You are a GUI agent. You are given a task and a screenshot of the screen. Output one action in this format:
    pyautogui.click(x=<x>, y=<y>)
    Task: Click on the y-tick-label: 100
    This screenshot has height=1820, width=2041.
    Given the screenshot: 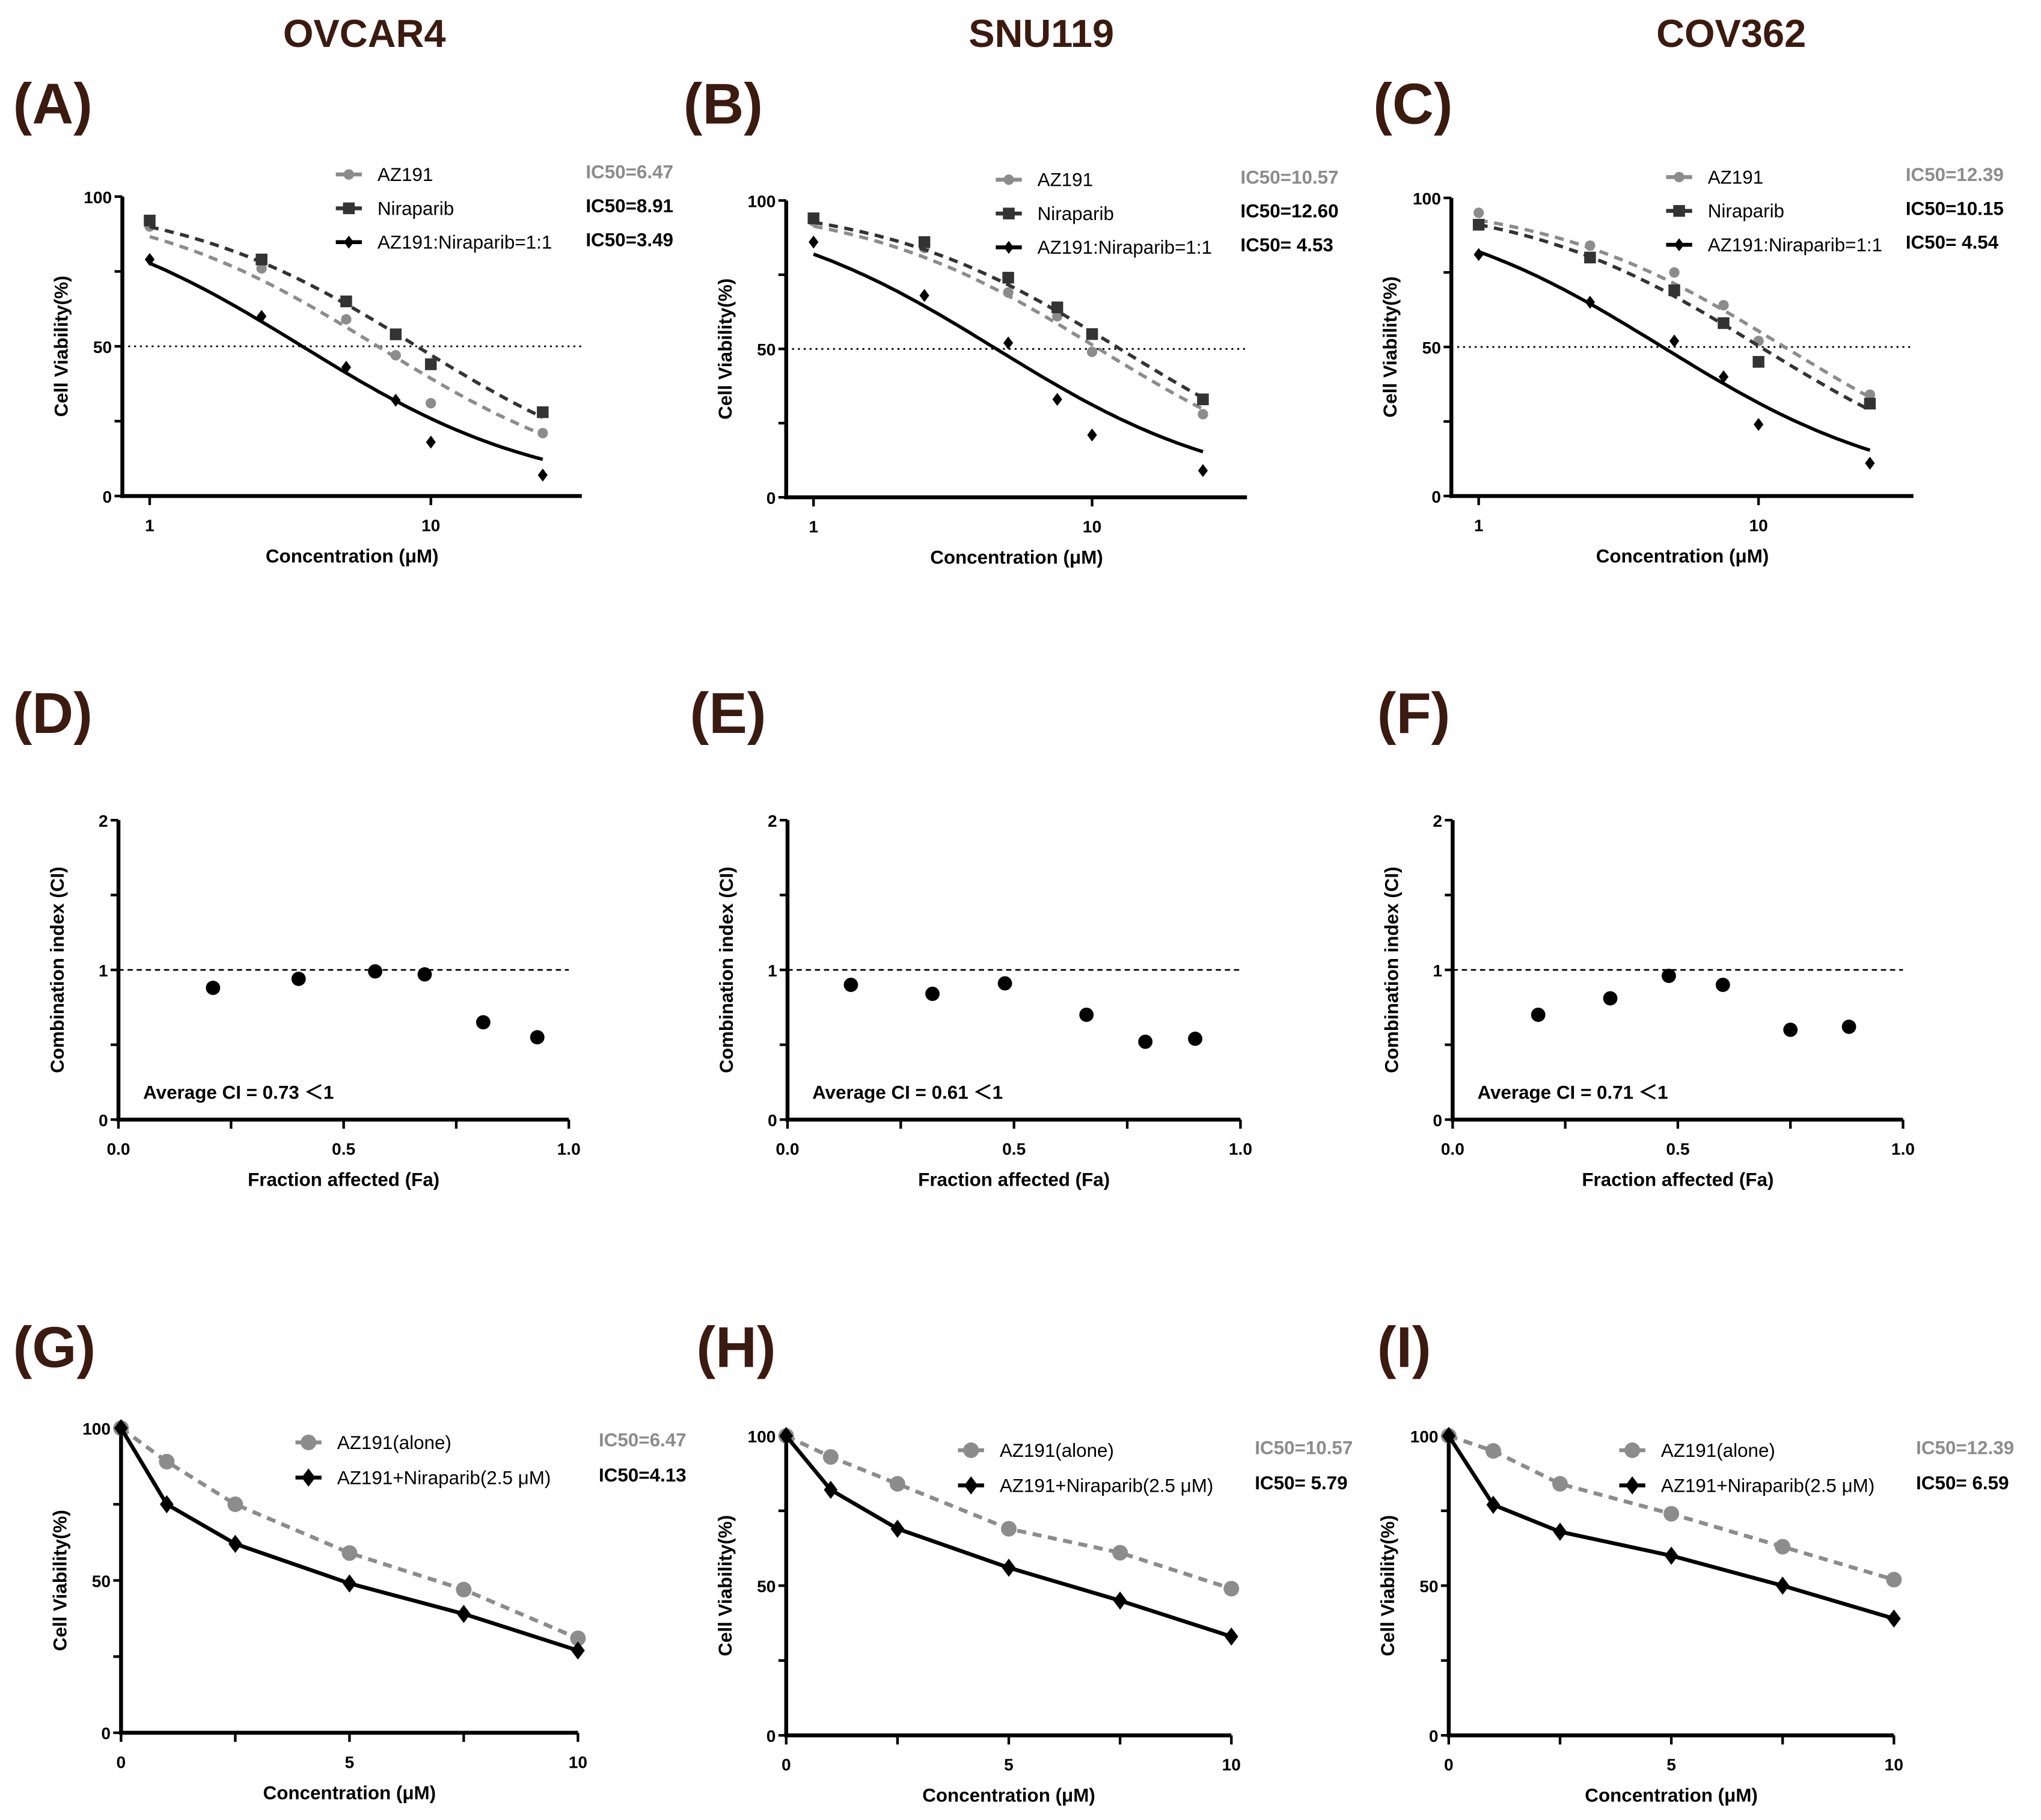 What is the action you would take?
    pyautogui.click(x=98, y=198)
    